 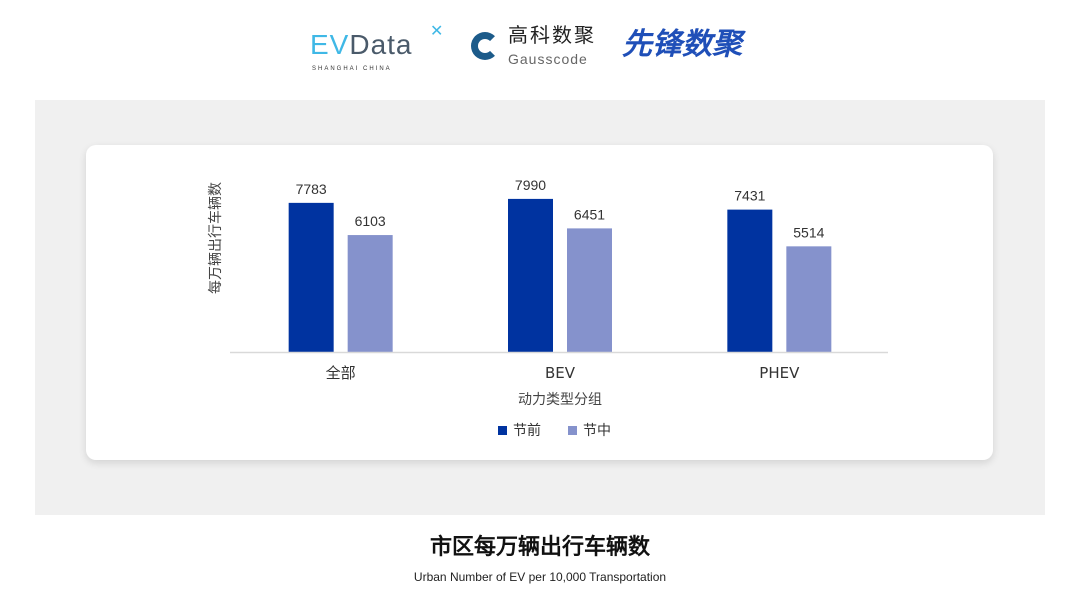 What do you see at coordinates (682, 44) in the screenshot?
I see `xianfeng-logo: 先锋数聚` at bounding box center [682, 44].